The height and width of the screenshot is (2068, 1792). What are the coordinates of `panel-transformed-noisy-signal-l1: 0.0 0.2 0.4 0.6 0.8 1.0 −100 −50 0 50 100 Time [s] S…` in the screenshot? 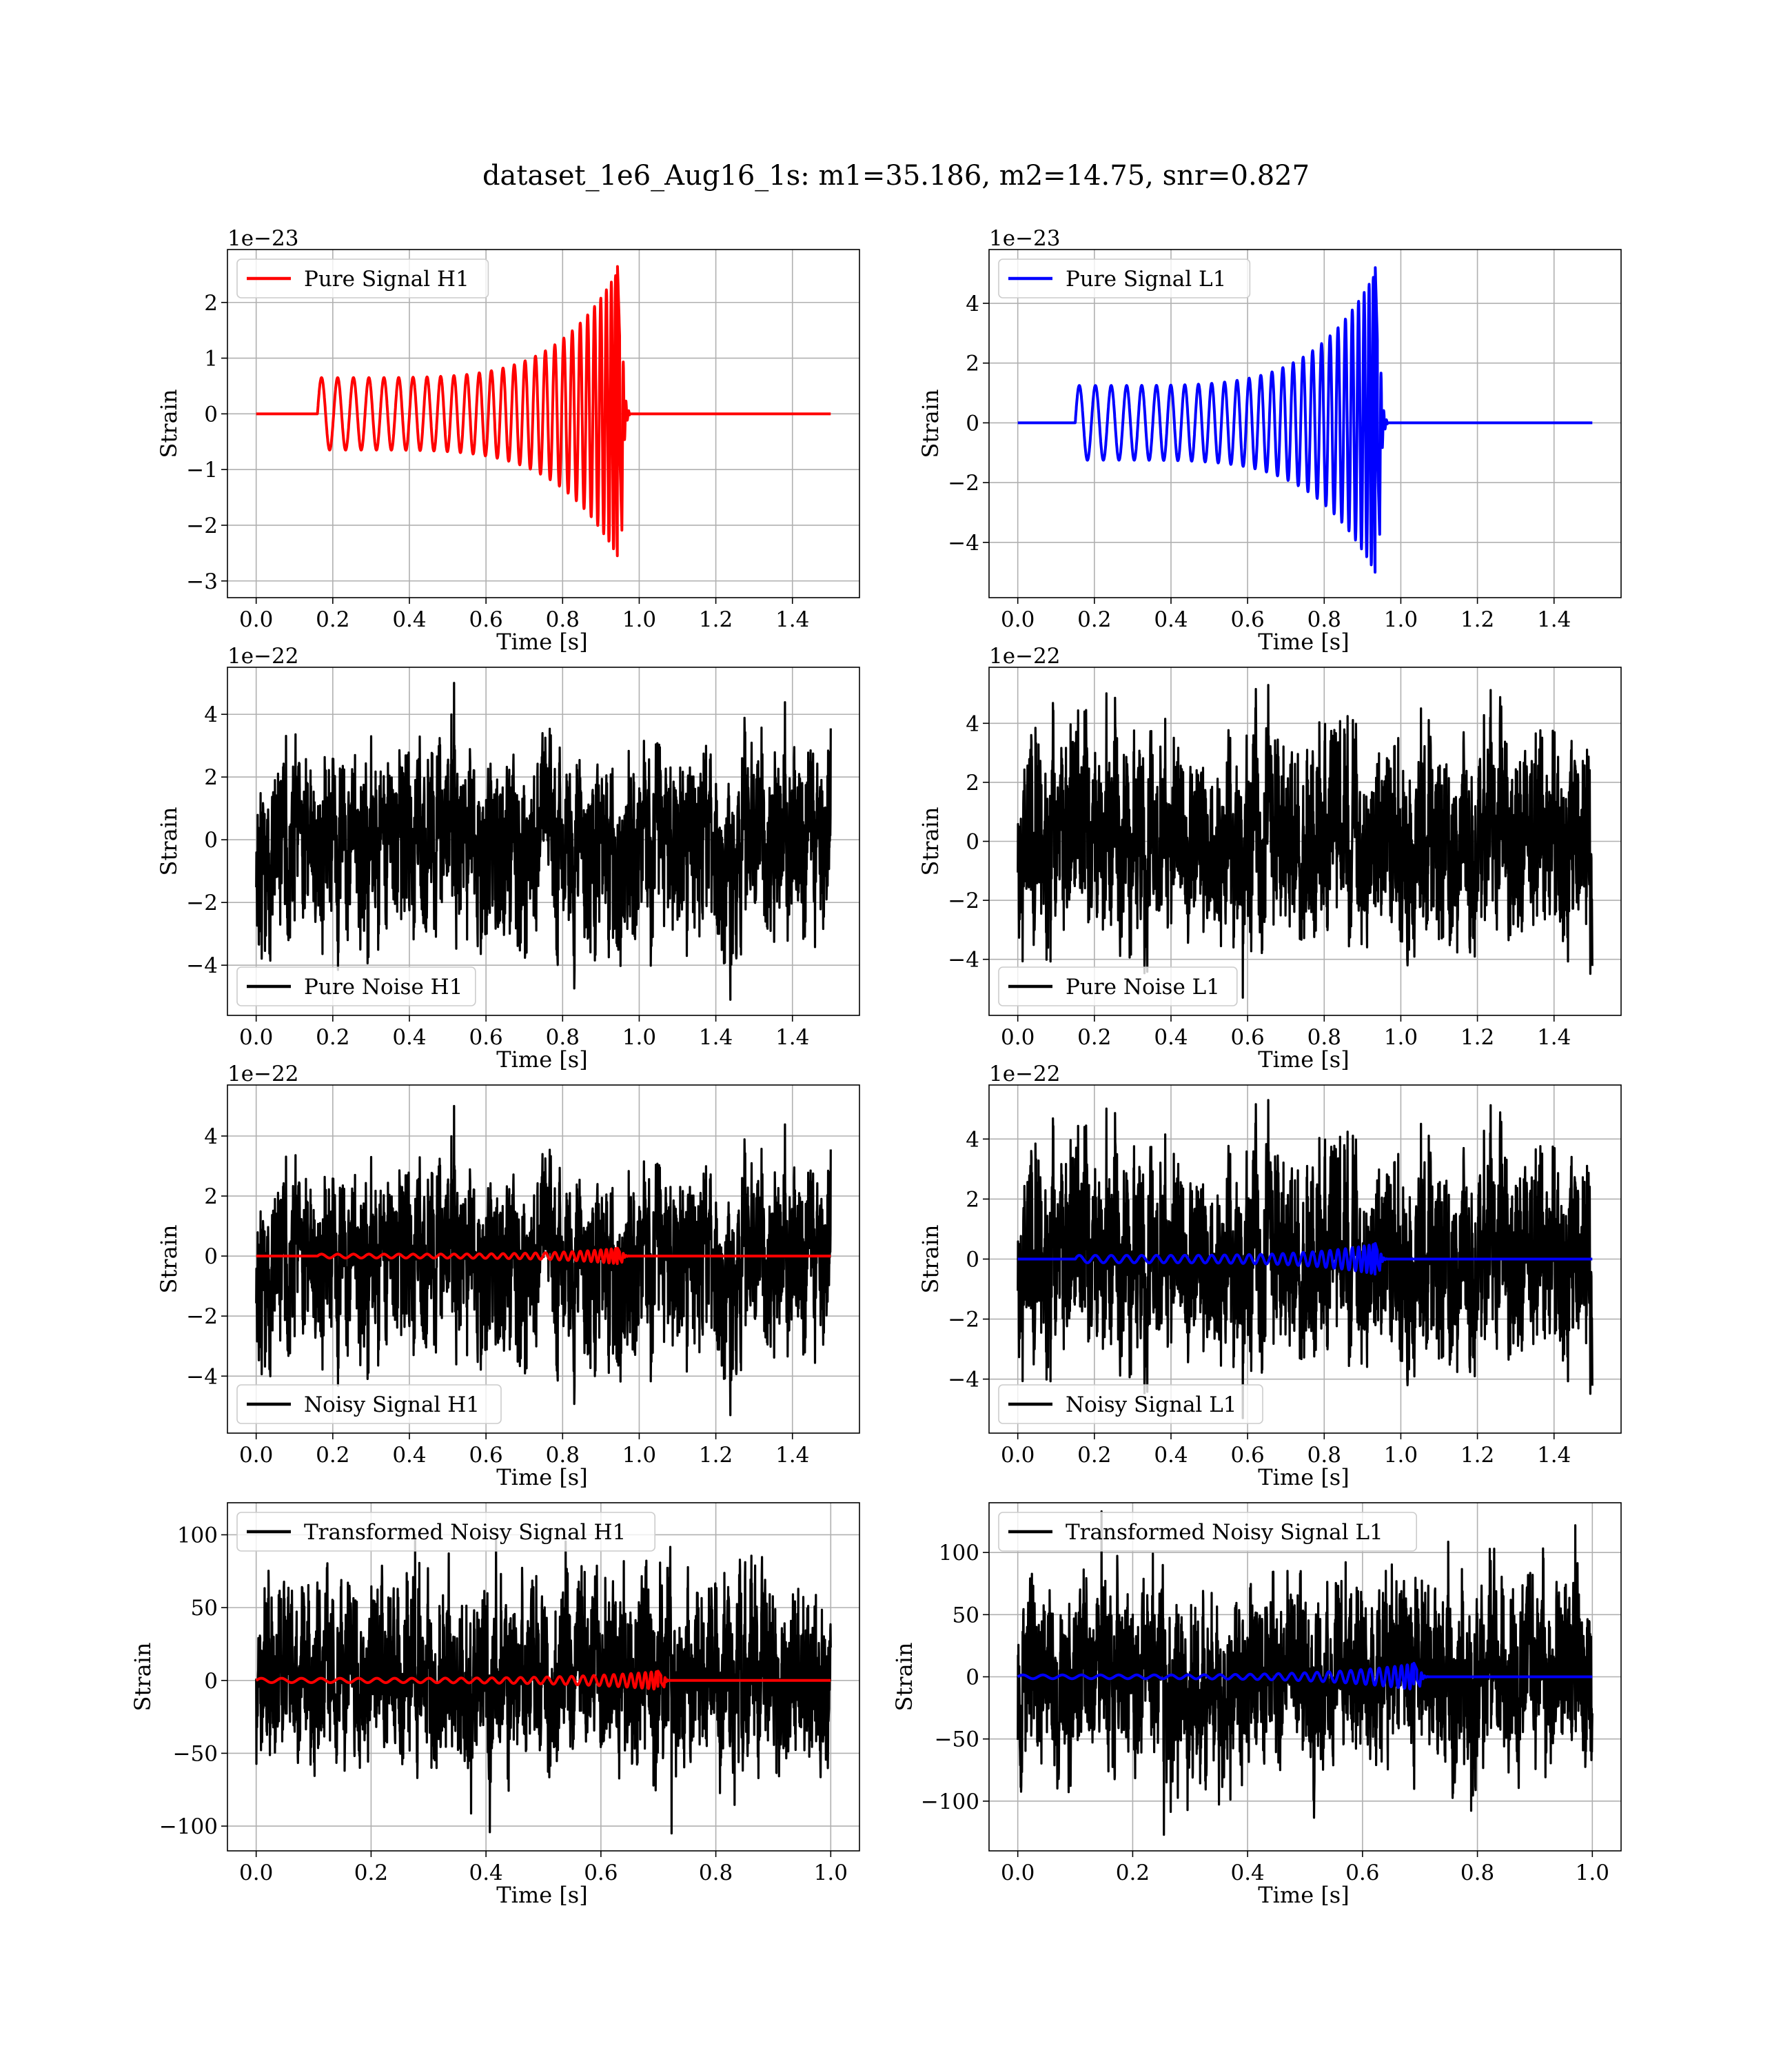 It's located at (1256, 1705).